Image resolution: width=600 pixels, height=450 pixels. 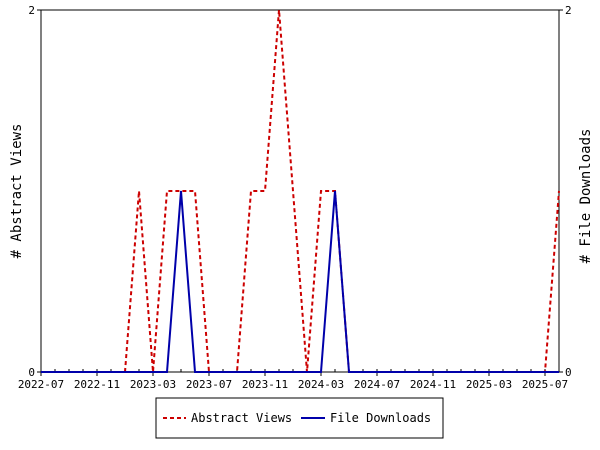 What do you see at coordinates (377, 384) in the screenshot?
I see `x-tick-label-6: 2024-07` at bounding box center [377, 384].